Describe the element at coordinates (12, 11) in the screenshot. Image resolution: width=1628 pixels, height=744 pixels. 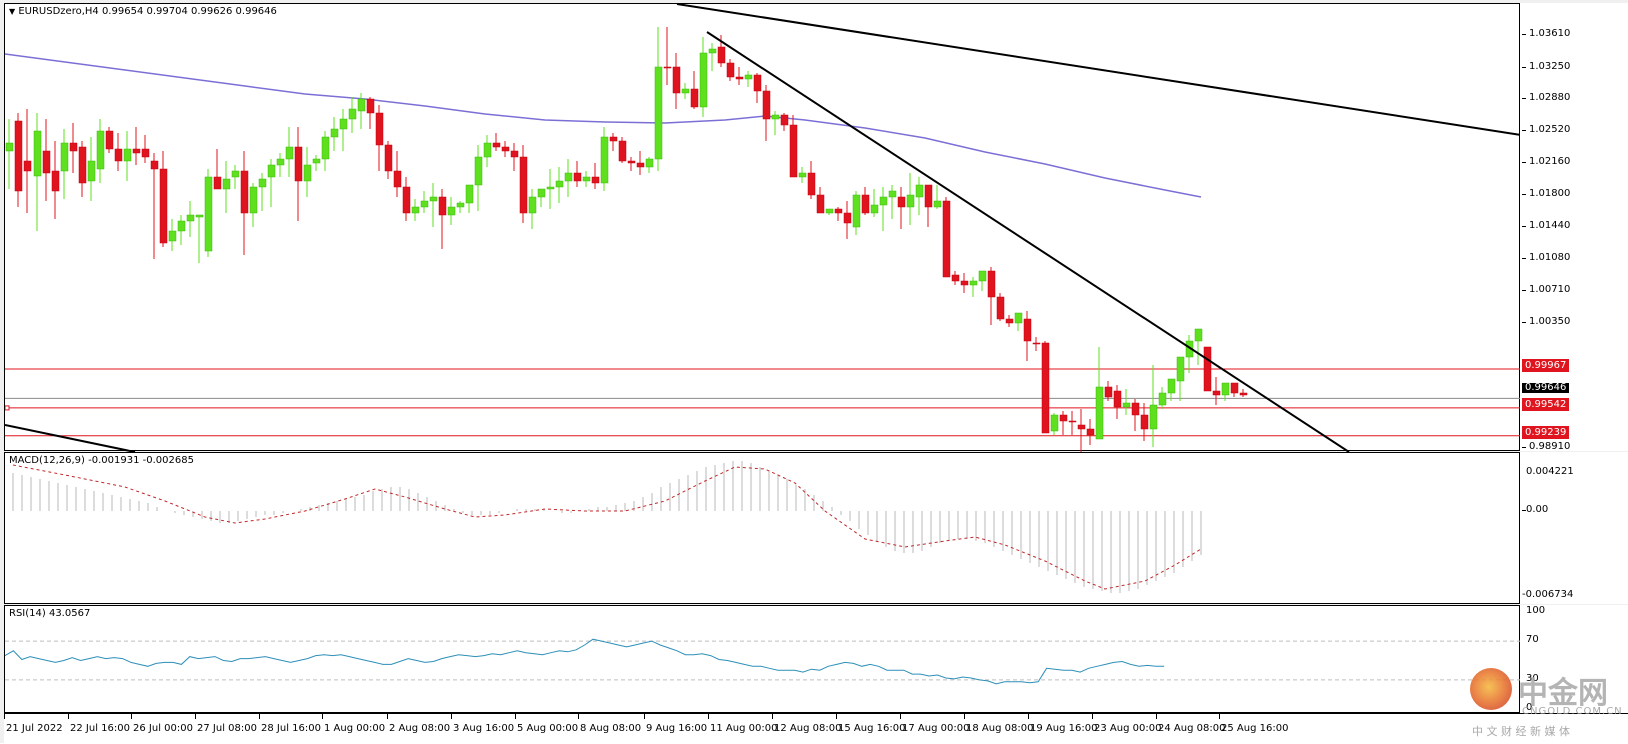
I see `collapse-triangle-icon: ▼` at that location.